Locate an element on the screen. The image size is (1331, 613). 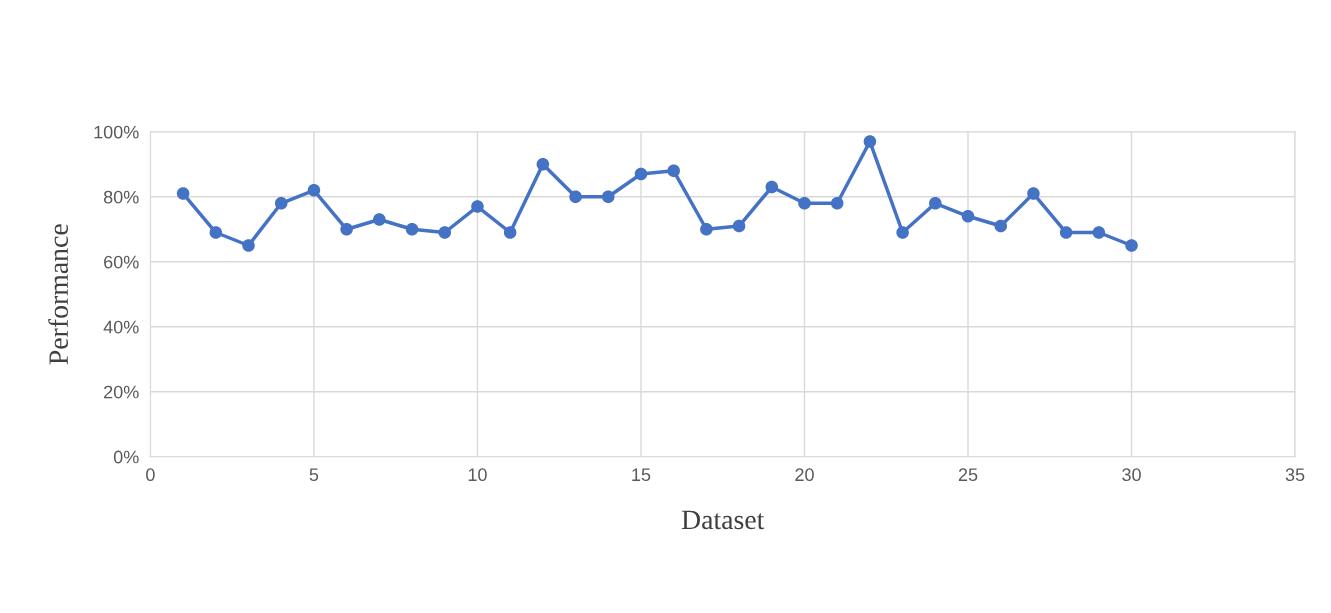
y-tick-label: 80% is located at coordinates (121, 197).